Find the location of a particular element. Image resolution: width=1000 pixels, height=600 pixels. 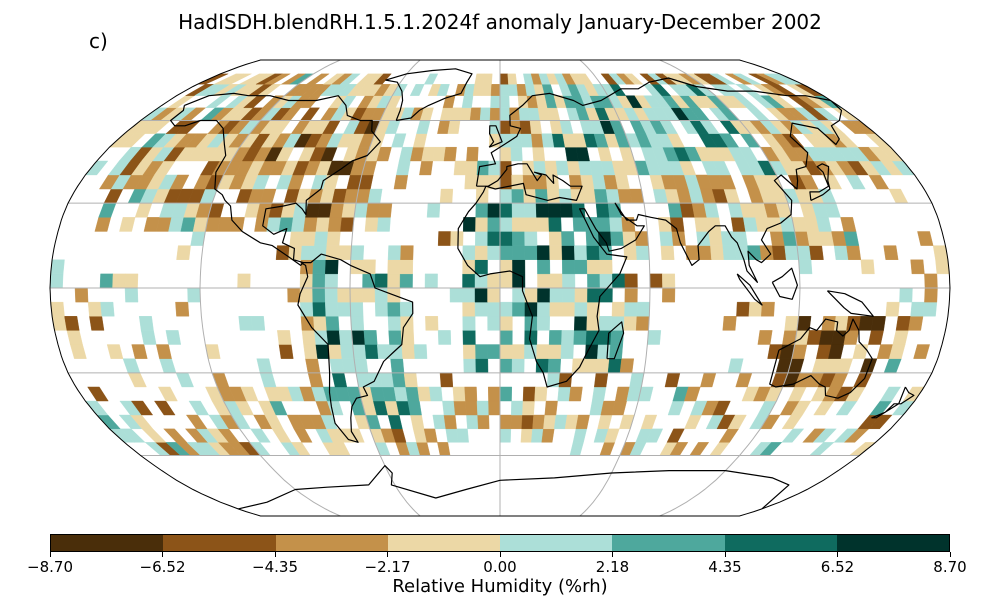

colorbar-tick-label: −6.52 is located at coordinates (162, 567).